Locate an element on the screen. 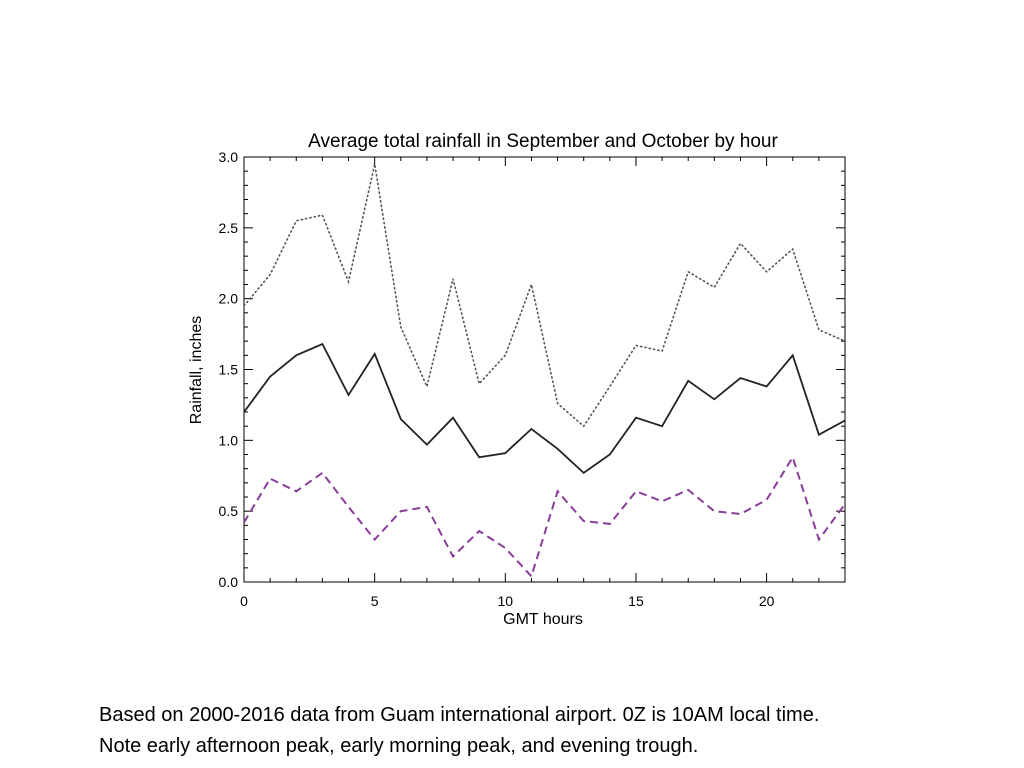  y-tick-label: 0.5 is located at coordinates (229, 511).